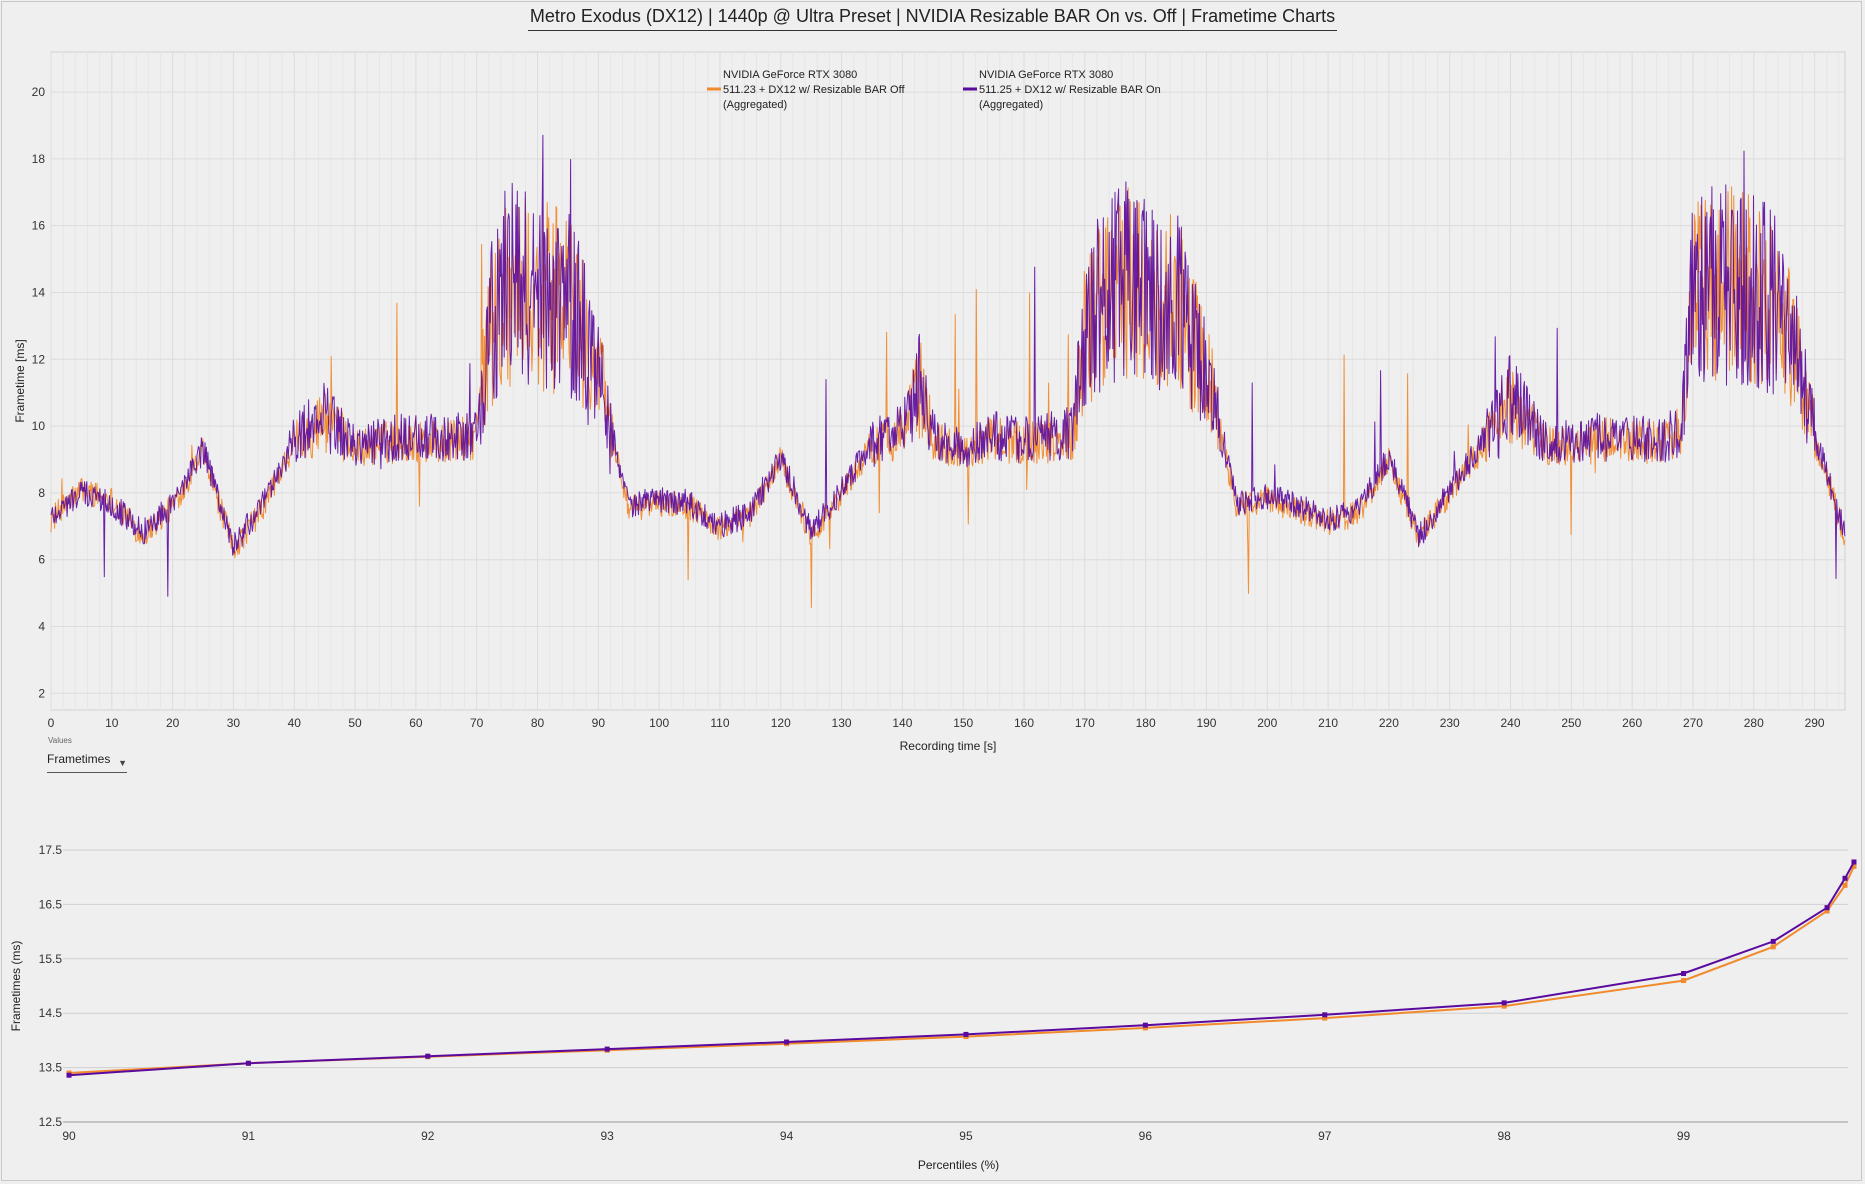 The height and width of the screenshot is (1184, 1865). What do you see at coordinates (234, 723) in the screenshot?
I see `x-tick-label: 30` at bounding box center [234, 723].